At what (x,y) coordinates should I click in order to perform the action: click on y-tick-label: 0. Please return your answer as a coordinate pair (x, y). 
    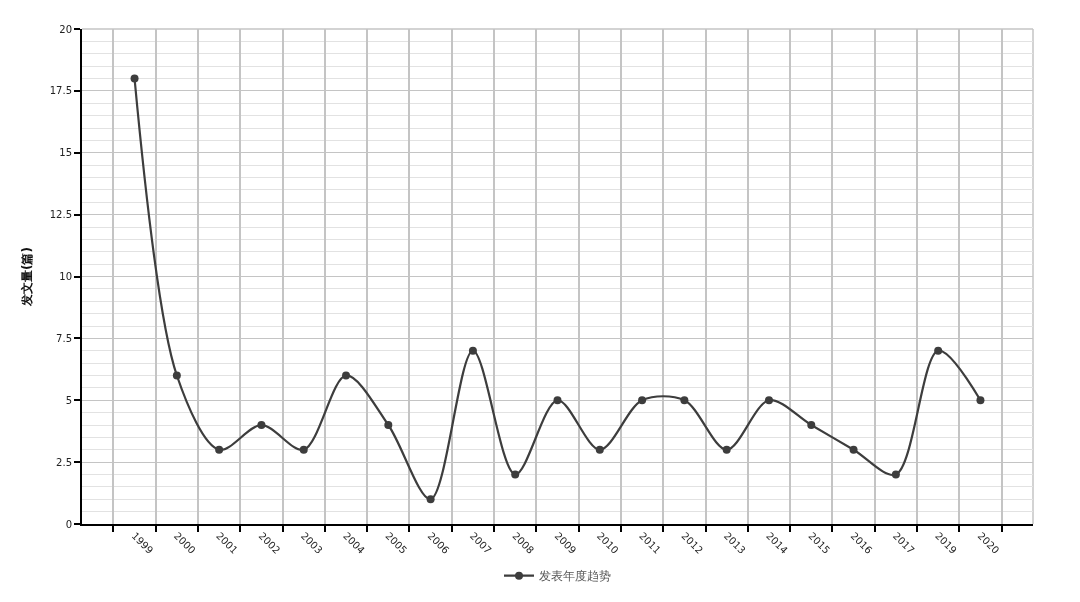
    Looking at the image, I should click on (68, 524).